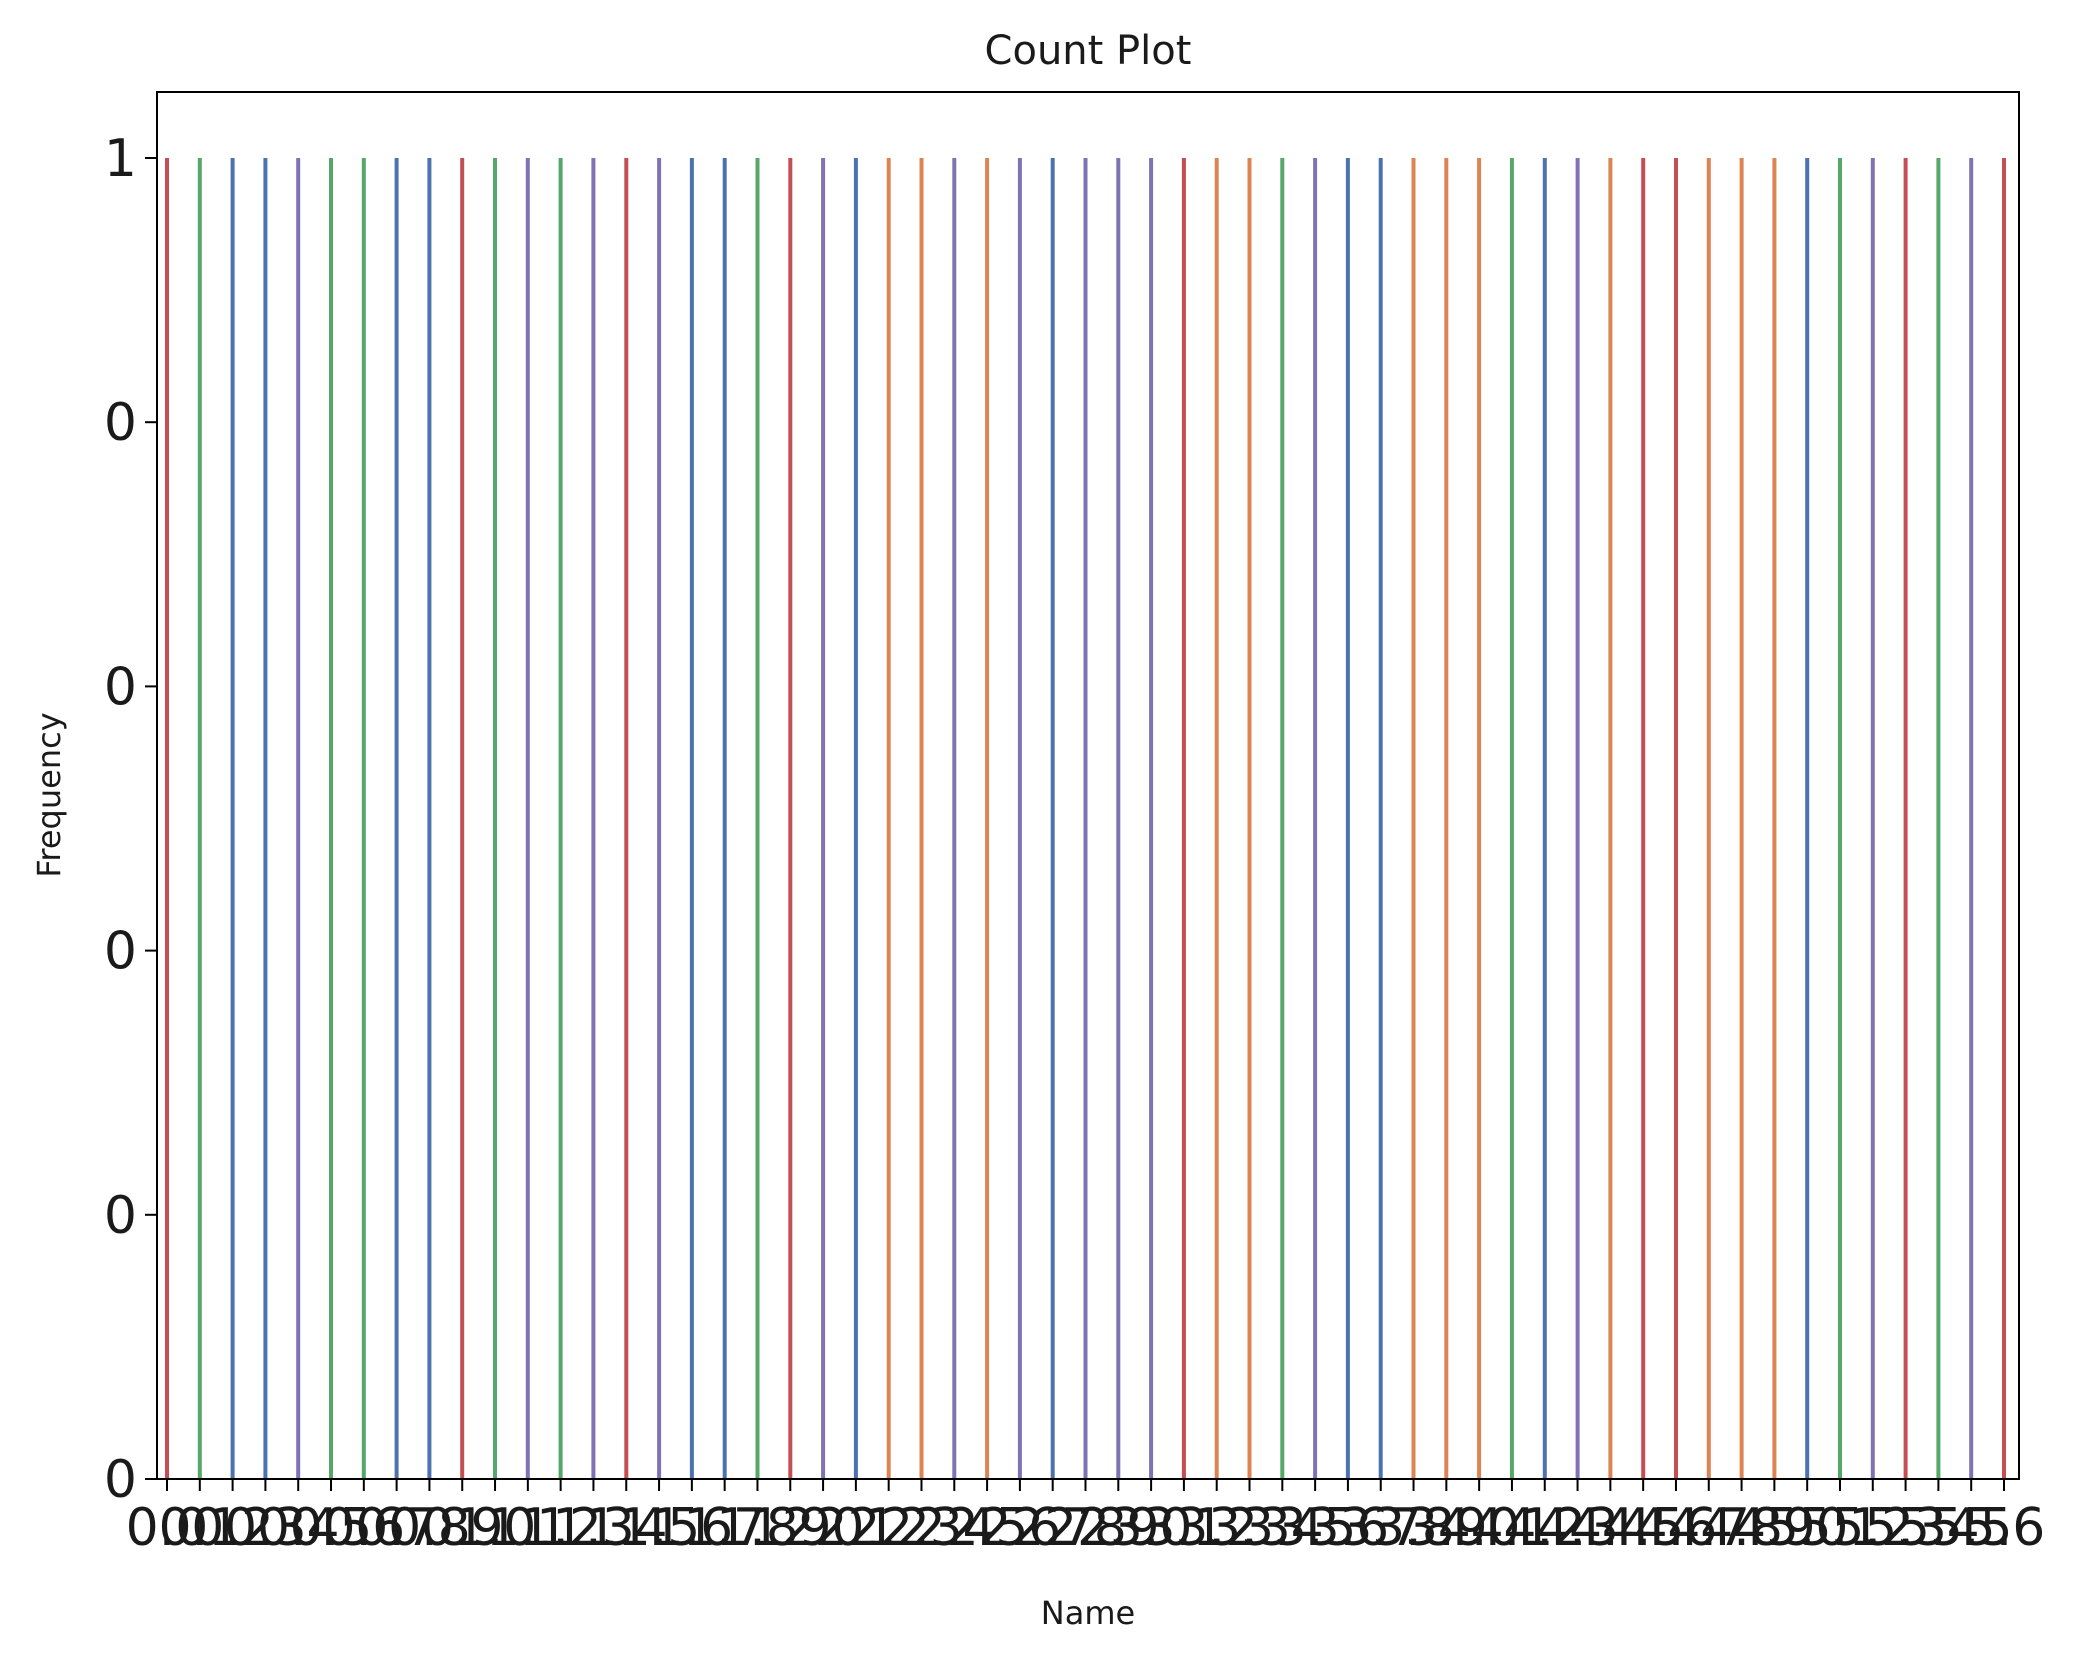  Describe the element at coordinates (1708, 1528) in the screenshot. I see `x-tick-label-47: 4.7` at that location.